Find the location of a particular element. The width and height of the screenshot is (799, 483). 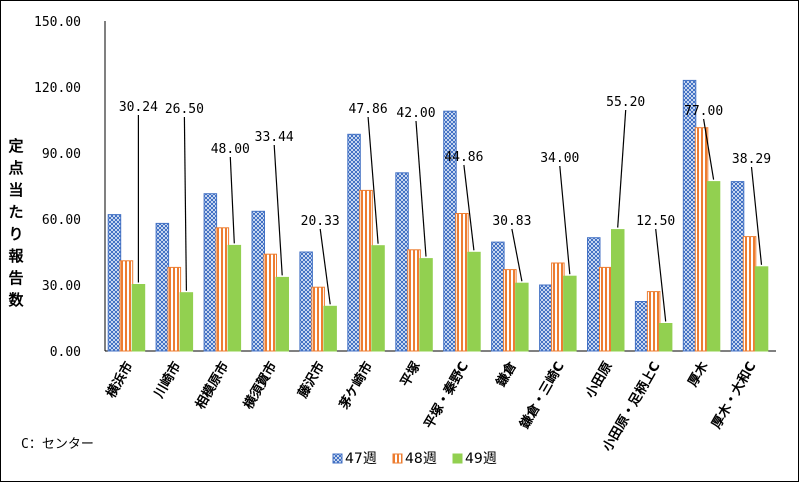

x-tick-label: 川崎市 is located at coordinates (167, 380).